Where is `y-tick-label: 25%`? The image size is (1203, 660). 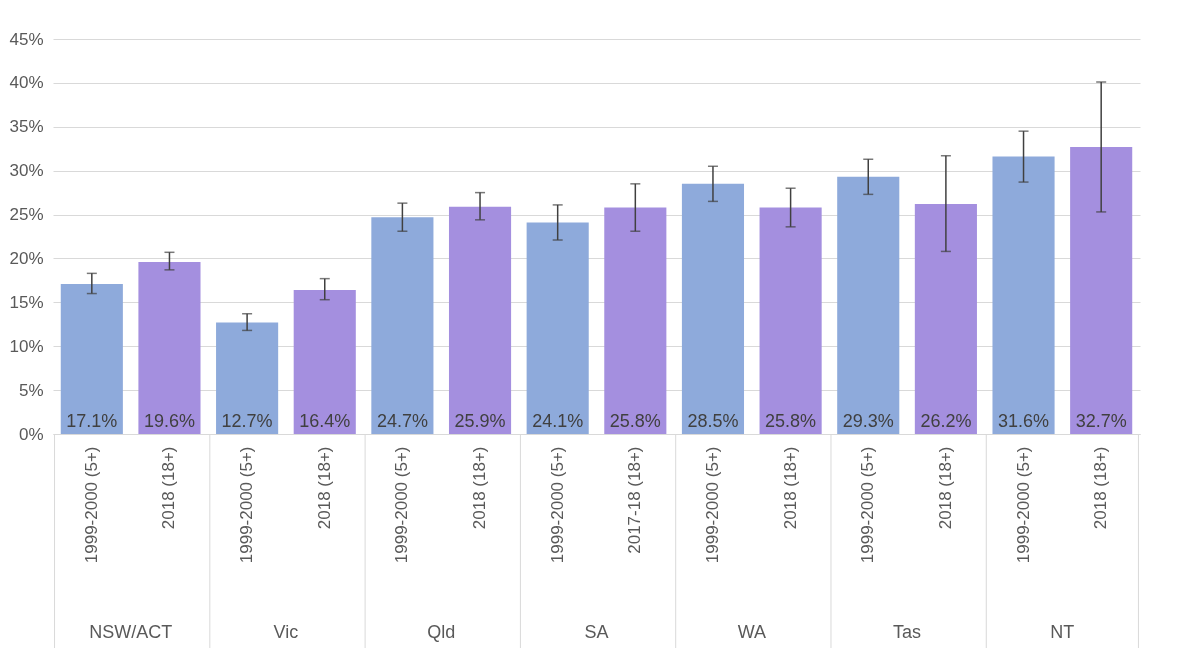 y-tick-label: 25% is located at coordinates (26, 215).